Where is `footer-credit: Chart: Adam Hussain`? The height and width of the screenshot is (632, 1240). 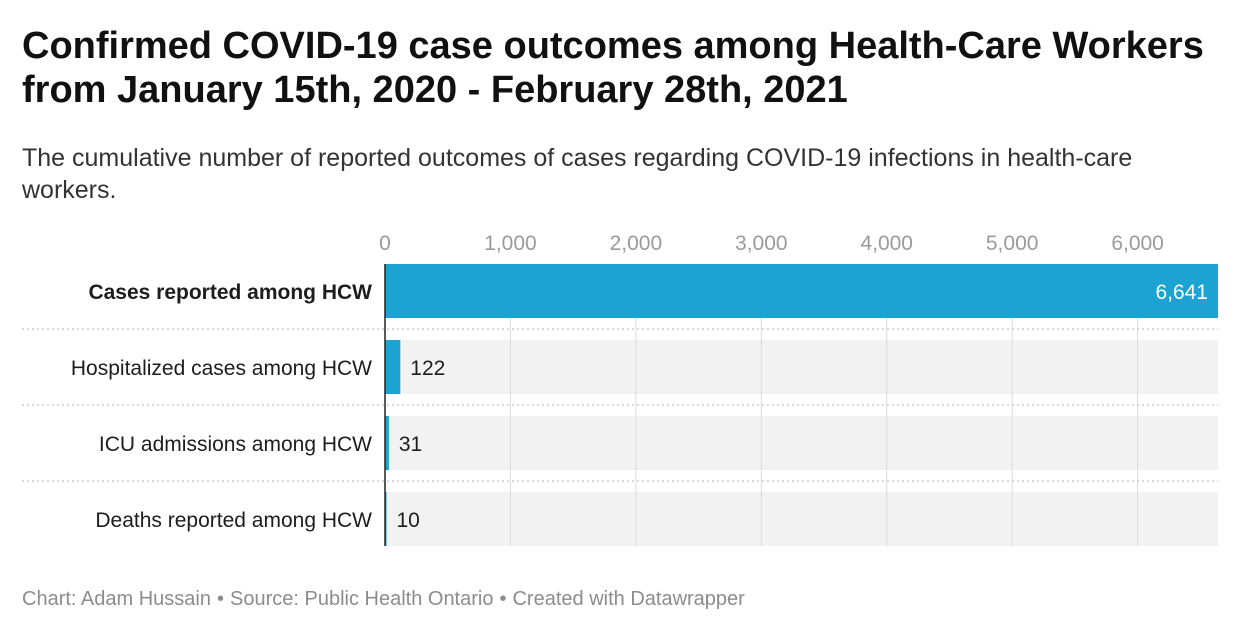
footer-credit: Chart: Adam Hussain is located at coordinates (116, 599).